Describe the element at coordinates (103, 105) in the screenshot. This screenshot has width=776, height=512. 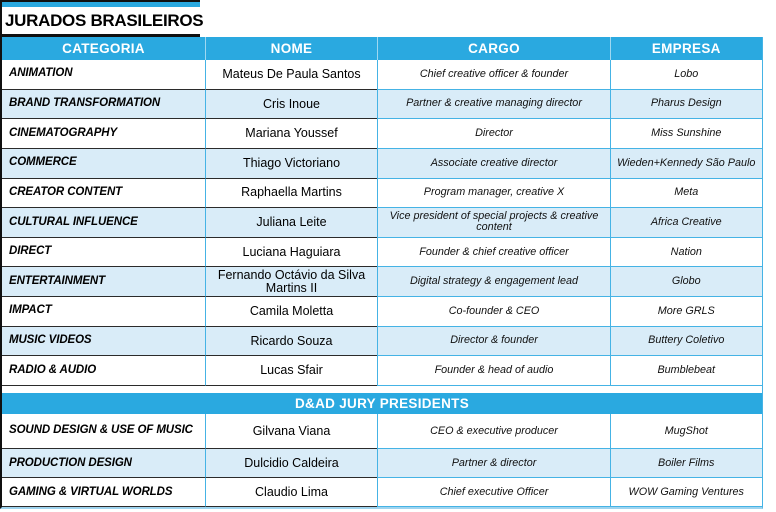
I see `cell-categoria: BRAND TRANSFORMATION` at that location.